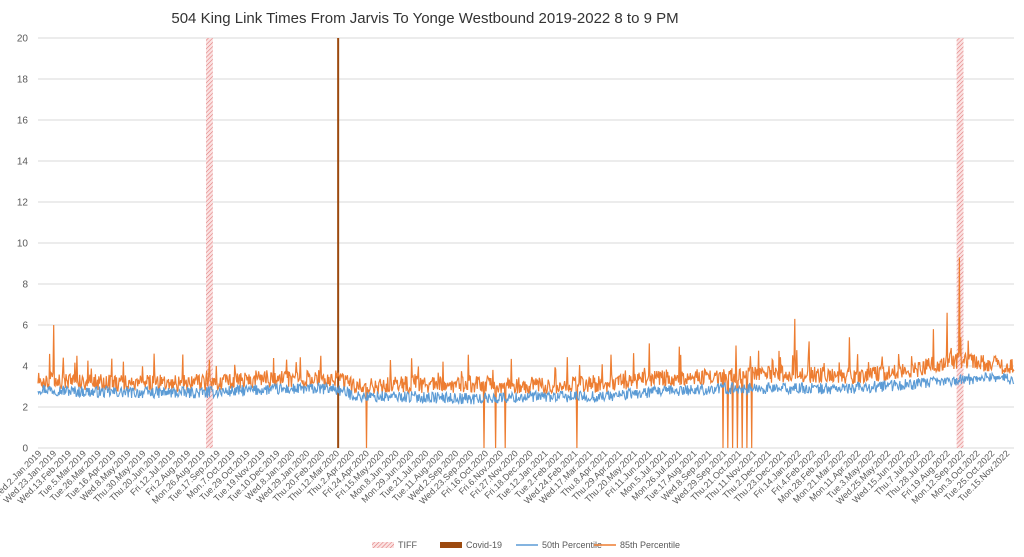 This screenshot has width=1024, height=557. Describe the element at coordinates (484, 545) in the screenshot. I see `legend-label: Covid-19` at that location.